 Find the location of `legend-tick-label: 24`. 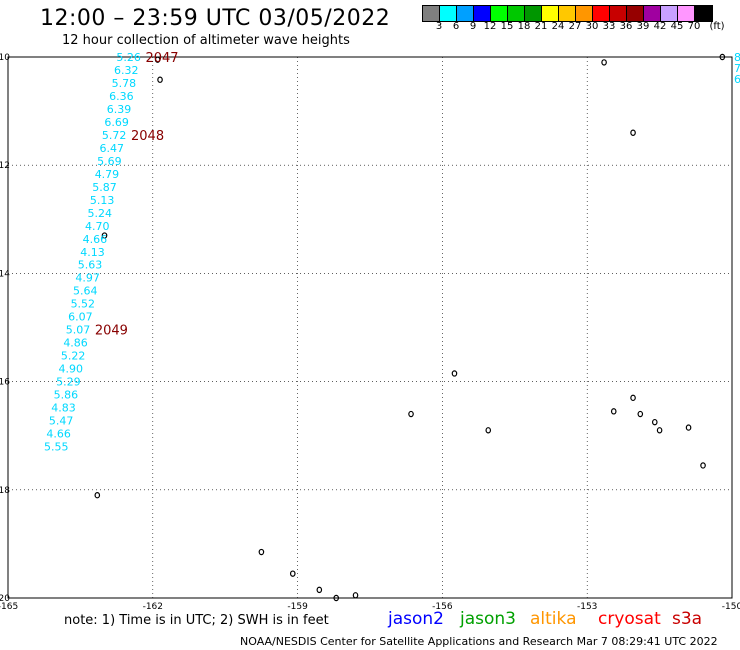

legend-tick-label: 24 is located at coordinates (558, 26).